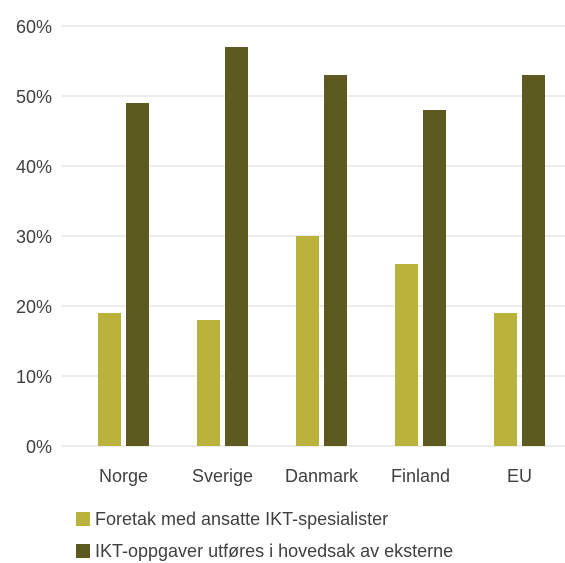 The width and height of the screenshot is (565, 563). I want to click on y-tick-label: 0%, so click(39, 447).